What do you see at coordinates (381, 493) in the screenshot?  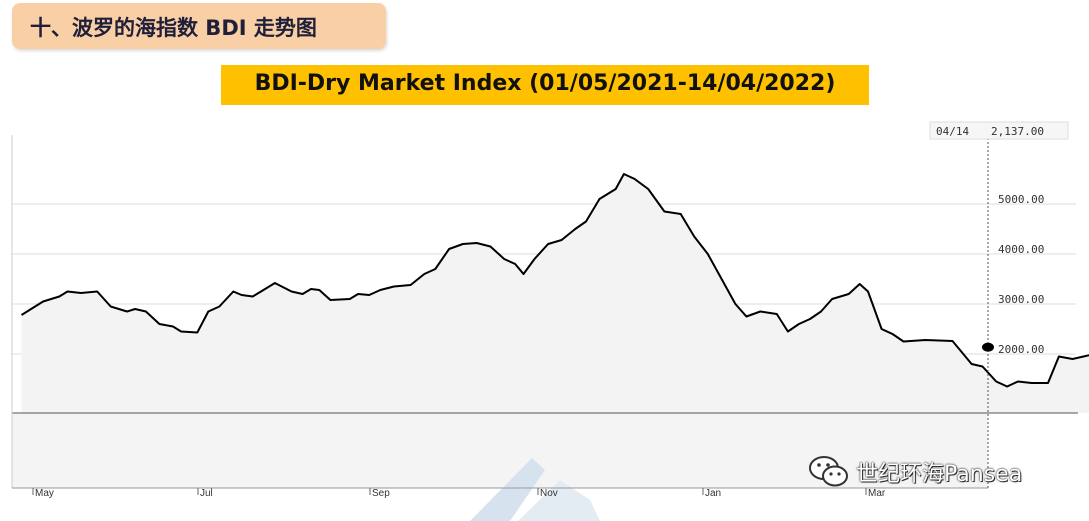 I see `x-tick-label: Sep` at bounding box center [381, 493].